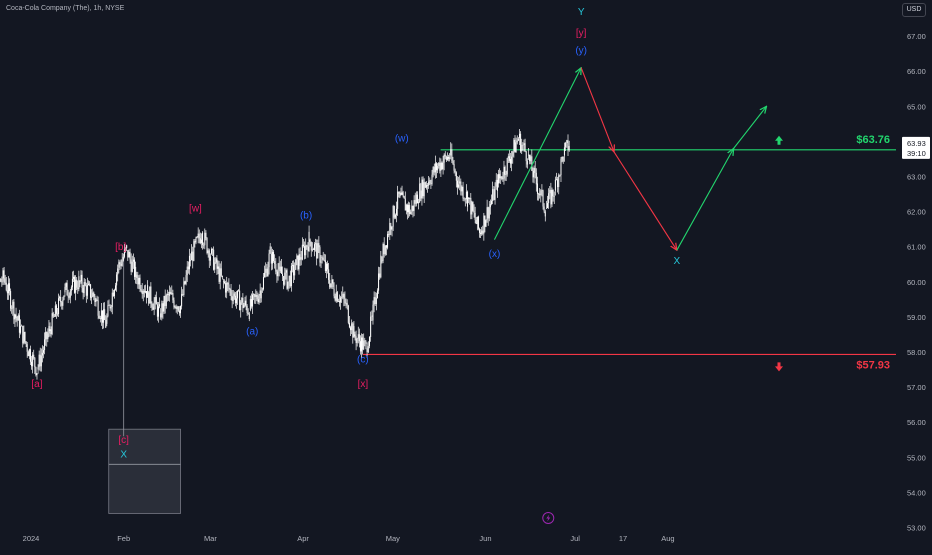 This screenshot has height=555, width=932. Describe the element at coordinates (916, 422) in the screenshot. I see `price-tick-label: 56.00` at that location.